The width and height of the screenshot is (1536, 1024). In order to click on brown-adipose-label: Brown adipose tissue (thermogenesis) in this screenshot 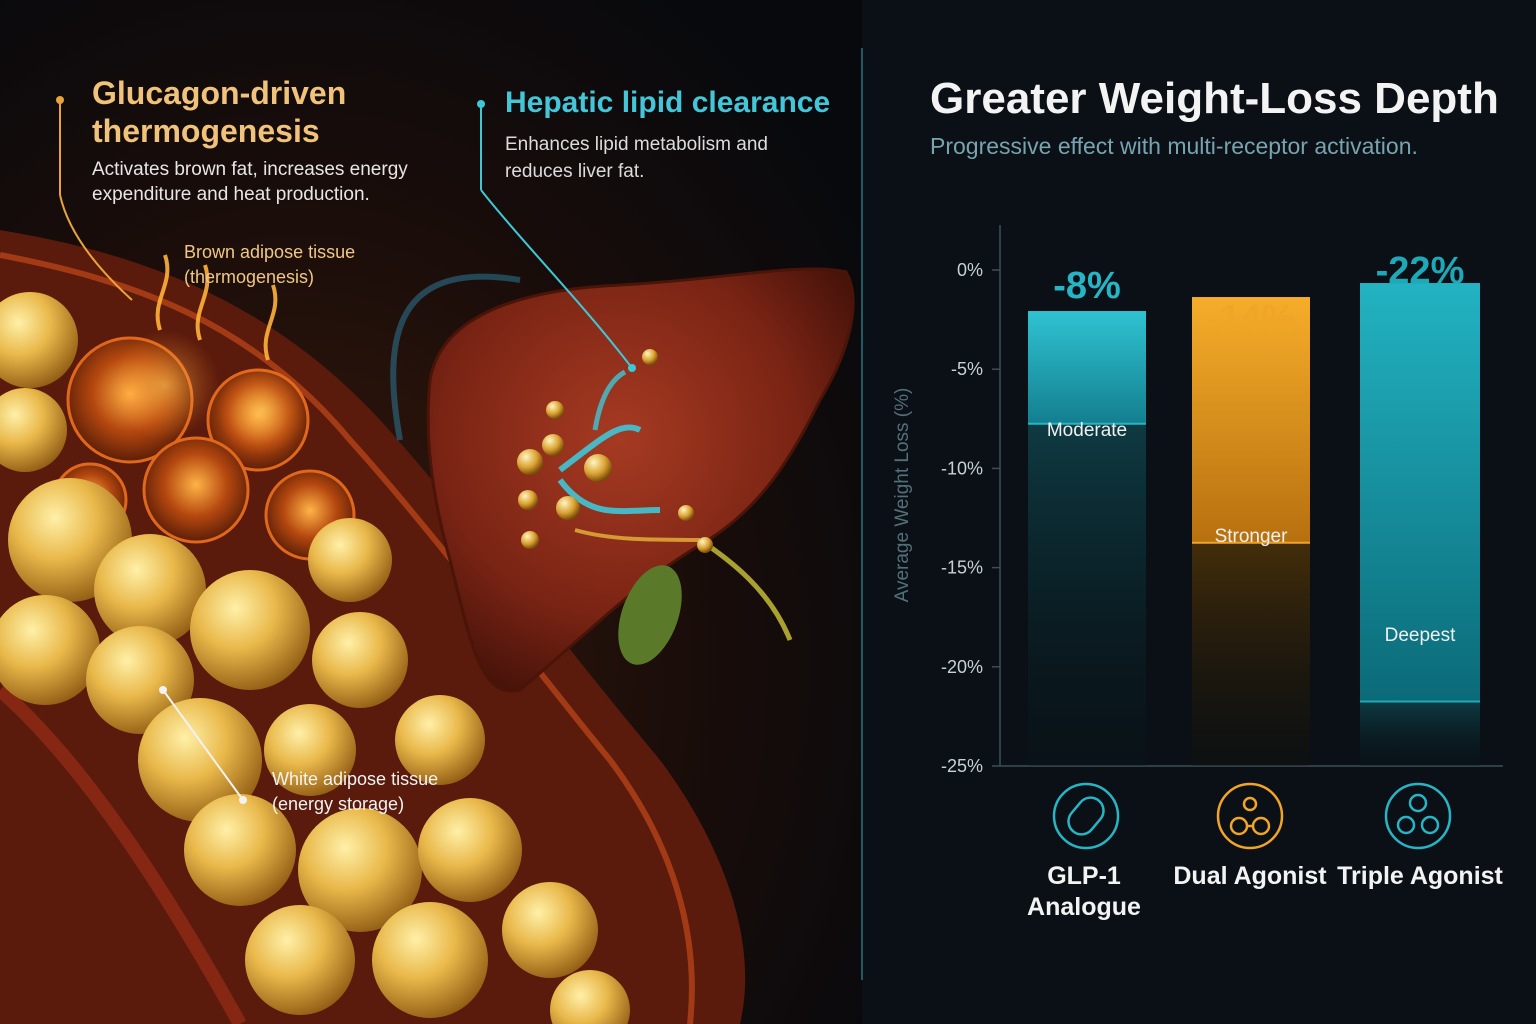, I will do `click(270, 264)`.